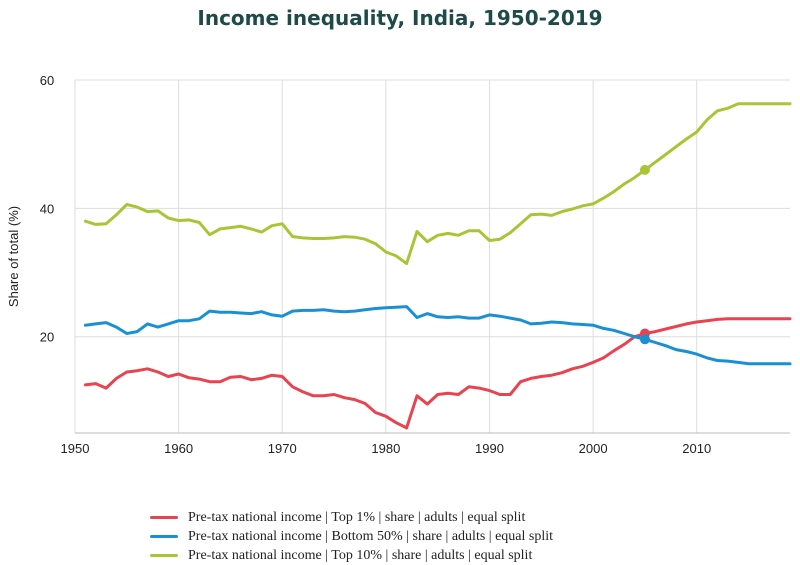  Describe the element at coordinates (644, 169) in the screenshot. I see `highlight-point-top10` at that location.